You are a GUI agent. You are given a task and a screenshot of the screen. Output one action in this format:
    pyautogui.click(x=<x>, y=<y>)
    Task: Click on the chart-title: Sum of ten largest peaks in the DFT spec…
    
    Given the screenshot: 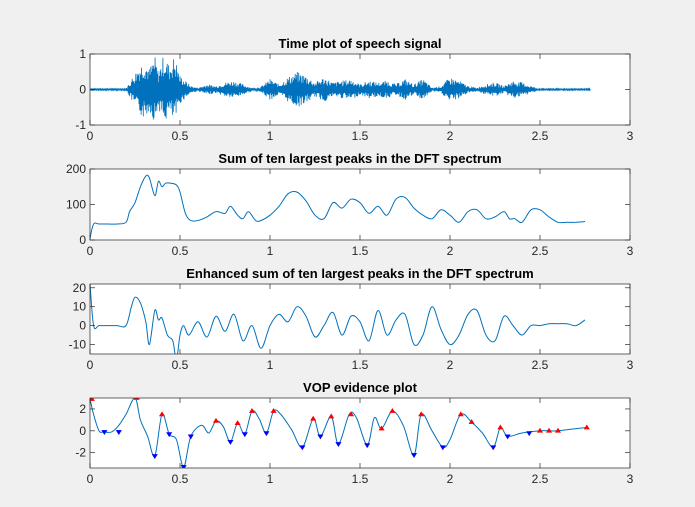 What is the action you would take?
    pyautogui.click(x=359, y=158)
    